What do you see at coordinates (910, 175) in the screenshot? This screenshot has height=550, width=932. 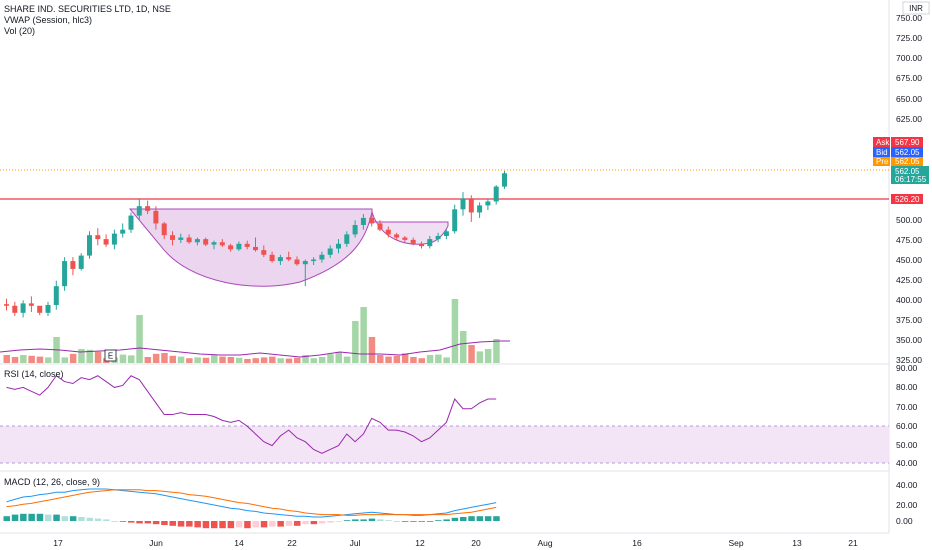 I see `last-price-tag` at bounding box center [910, 175].